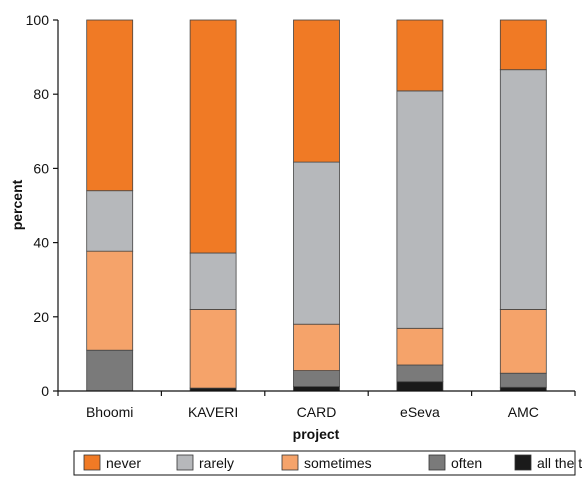  Describe the element at coordinates (290, 462) in the screenshot. I see `legend-swatch-sometimes` at that location.